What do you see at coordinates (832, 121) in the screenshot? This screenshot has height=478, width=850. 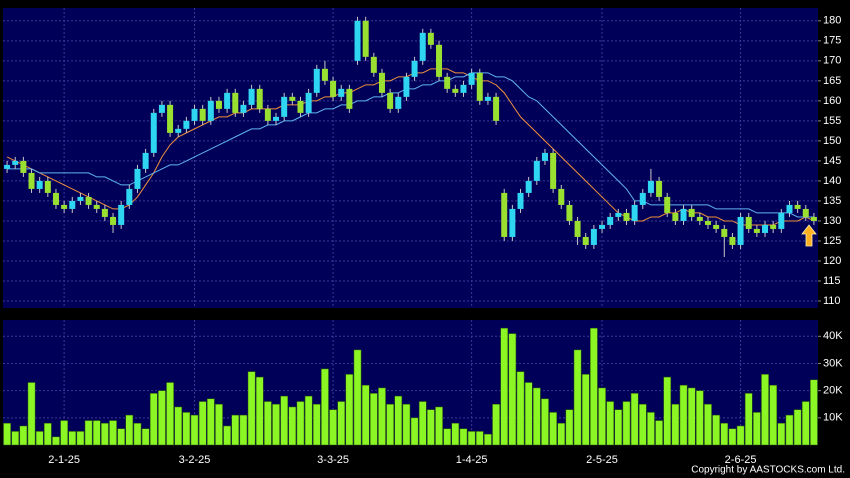 I see `y-tick-label: 155` at bounding box center [832, 121].